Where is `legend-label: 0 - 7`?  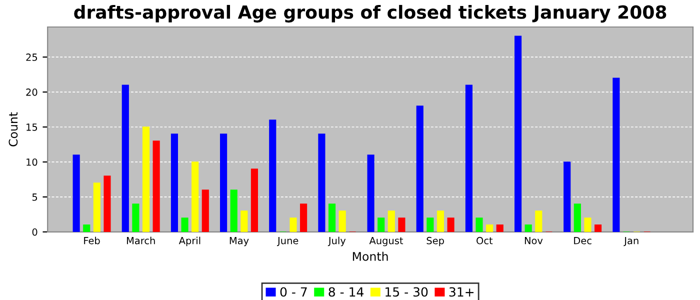 legend-label: 0 - 7 is located at coordinates (293, 292).